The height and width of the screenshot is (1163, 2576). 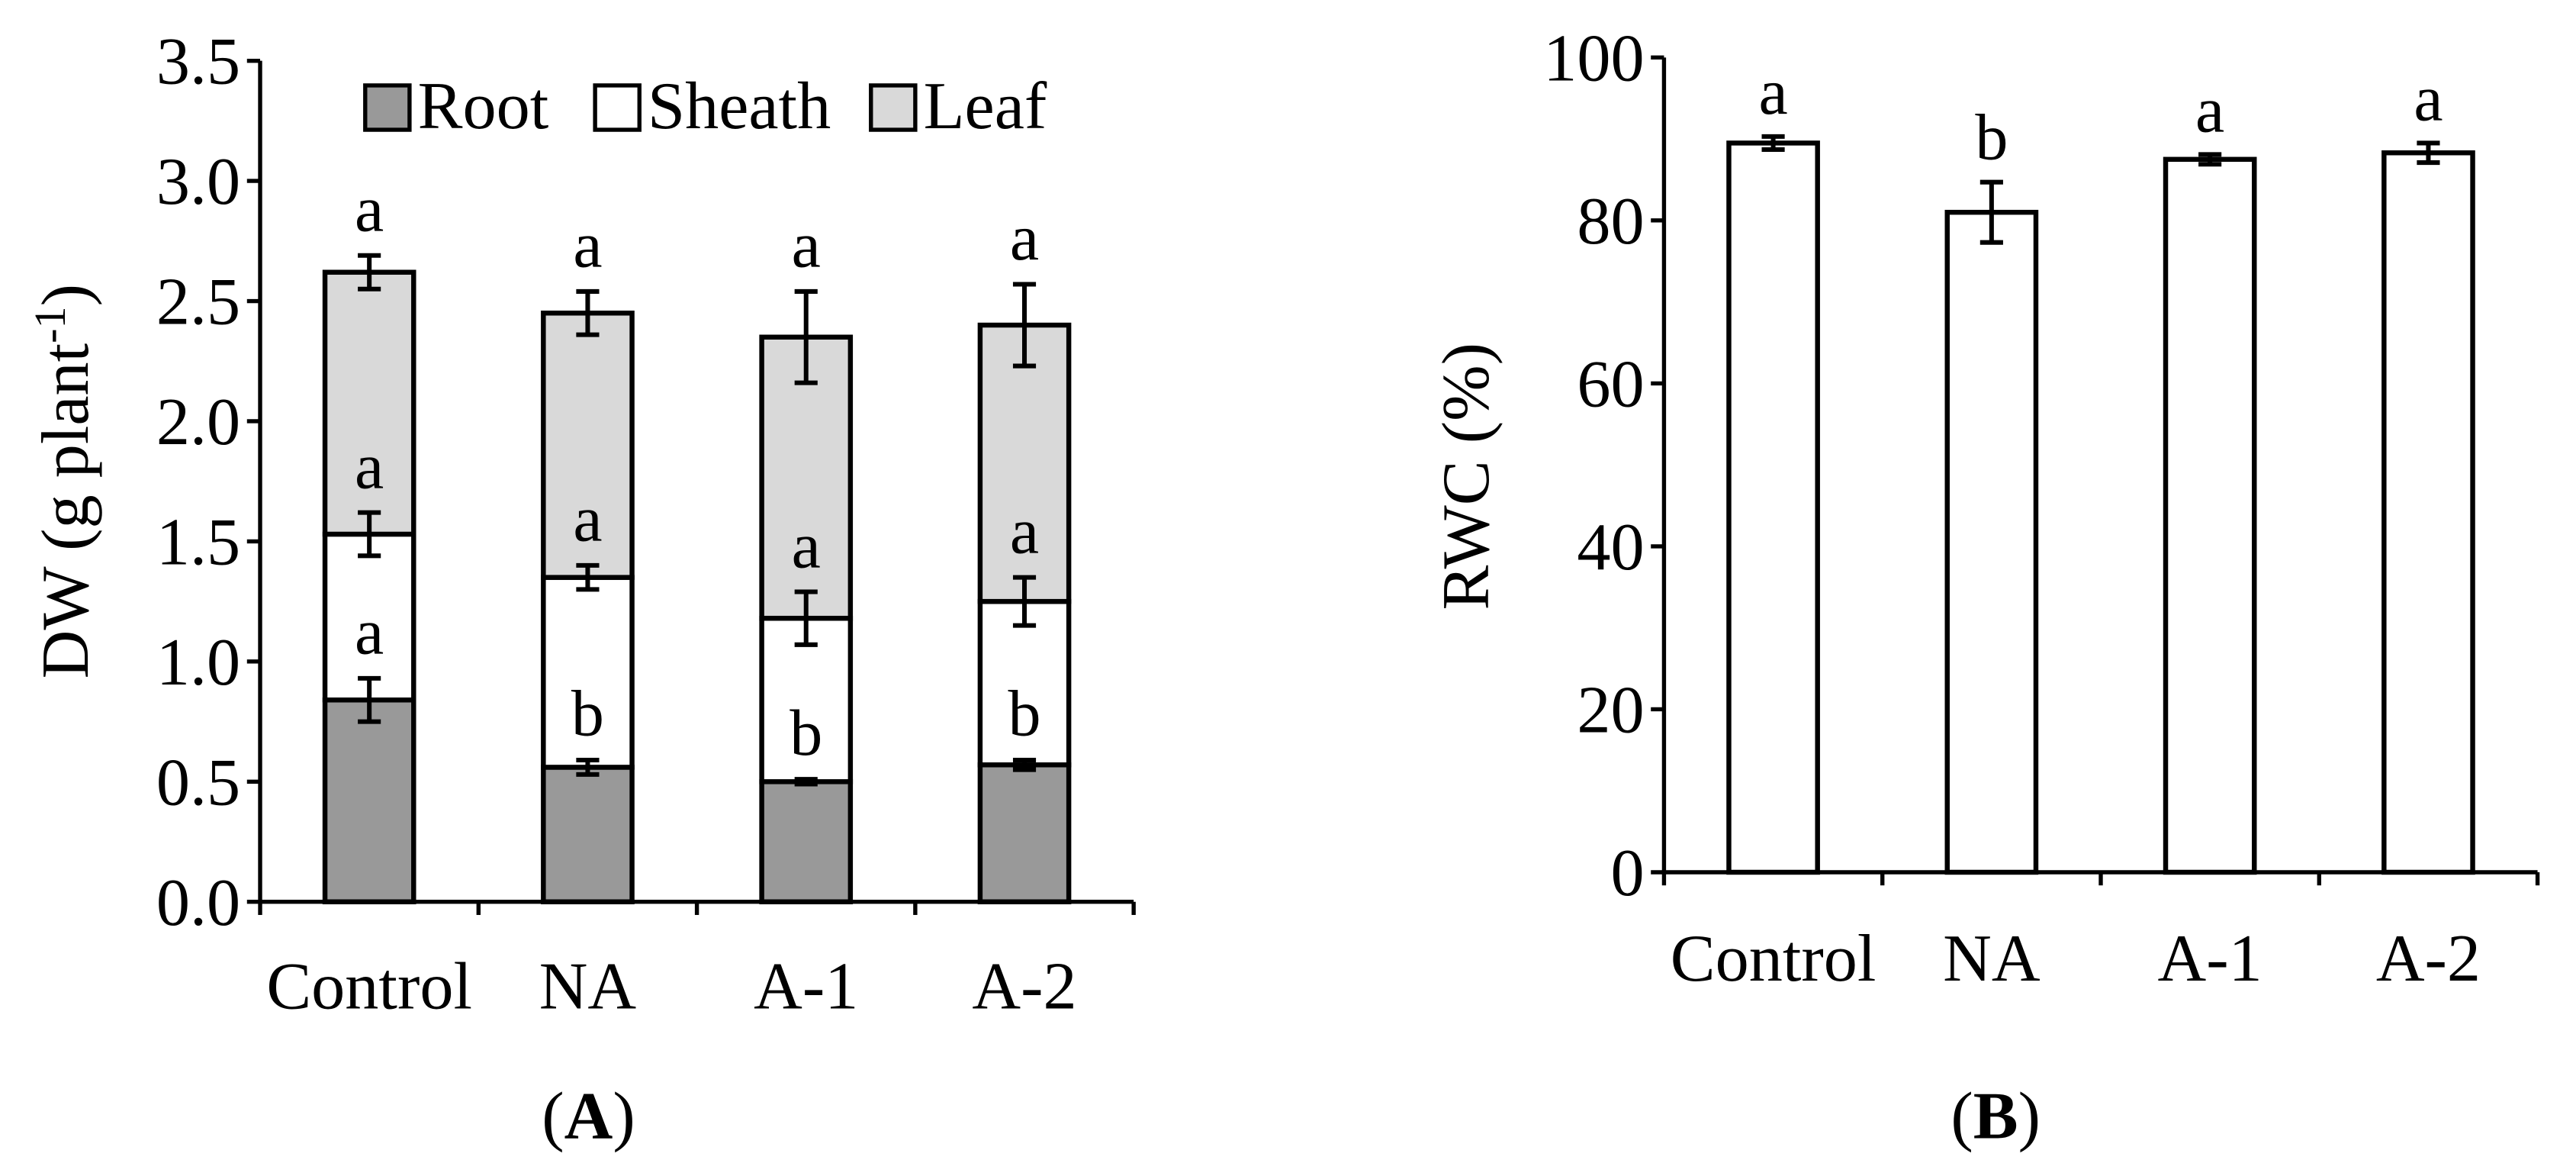 What do you see at coordinates (198, 662) in the screenshot?
I see `y-tick-label: 1.0` at bounding box center [198, 662].